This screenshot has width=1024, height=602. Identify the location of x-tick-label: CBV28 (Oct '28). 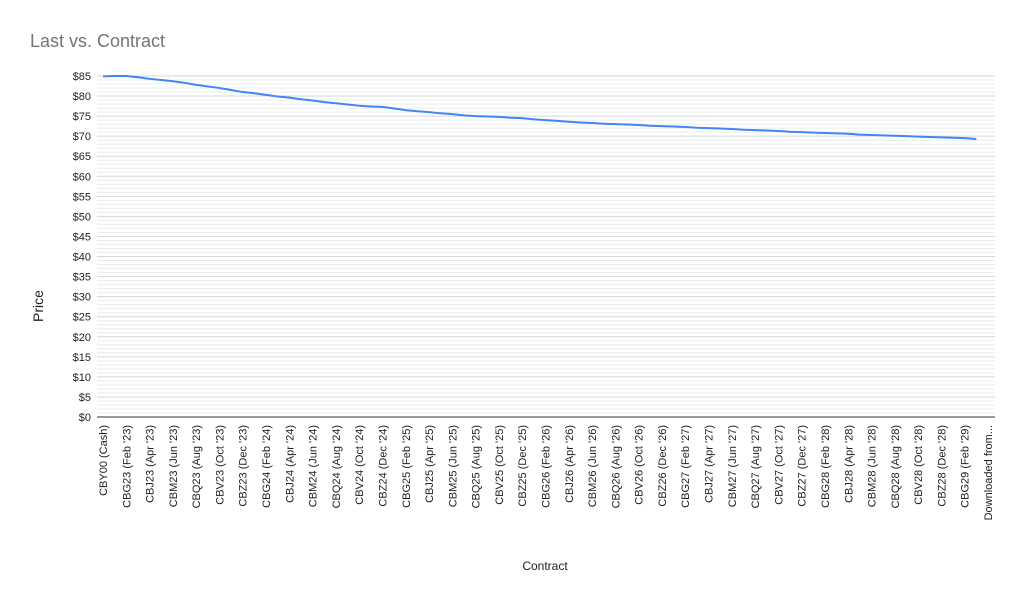
(919, 465).